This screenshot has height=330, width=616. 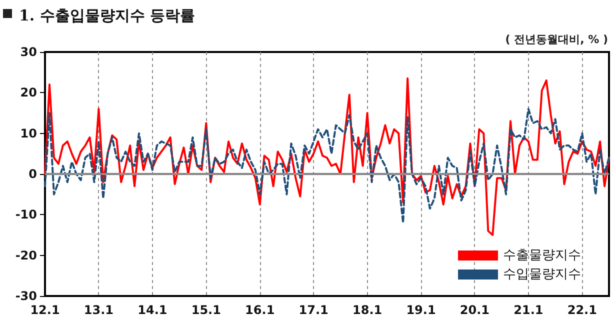 I want to click on x-tick-label: 16.1, so click(x=260, y=310).